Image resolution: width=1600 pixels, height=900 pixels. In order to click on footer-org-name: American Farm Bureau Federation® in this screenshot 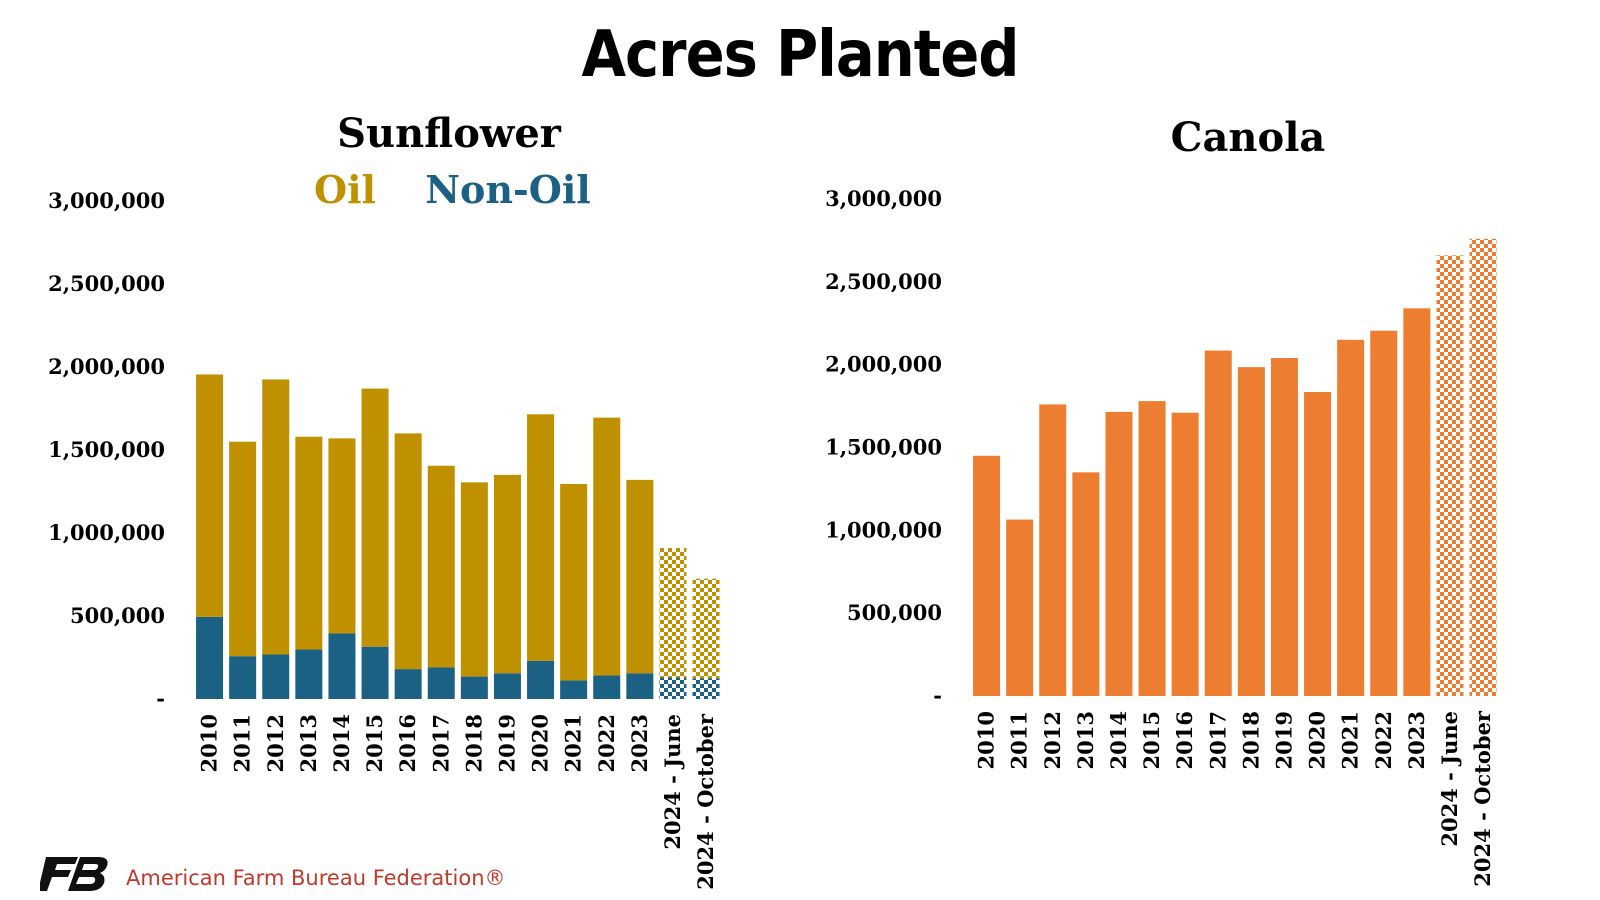, I will do `click(316, 878)`.